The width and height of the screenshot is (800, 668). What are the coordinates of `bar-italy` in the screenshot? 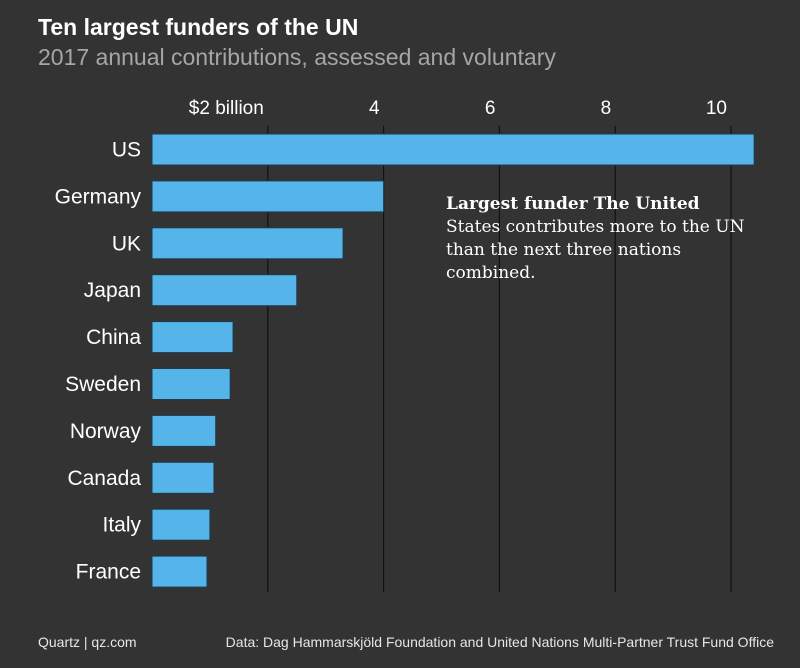 It's located at (181, 524).